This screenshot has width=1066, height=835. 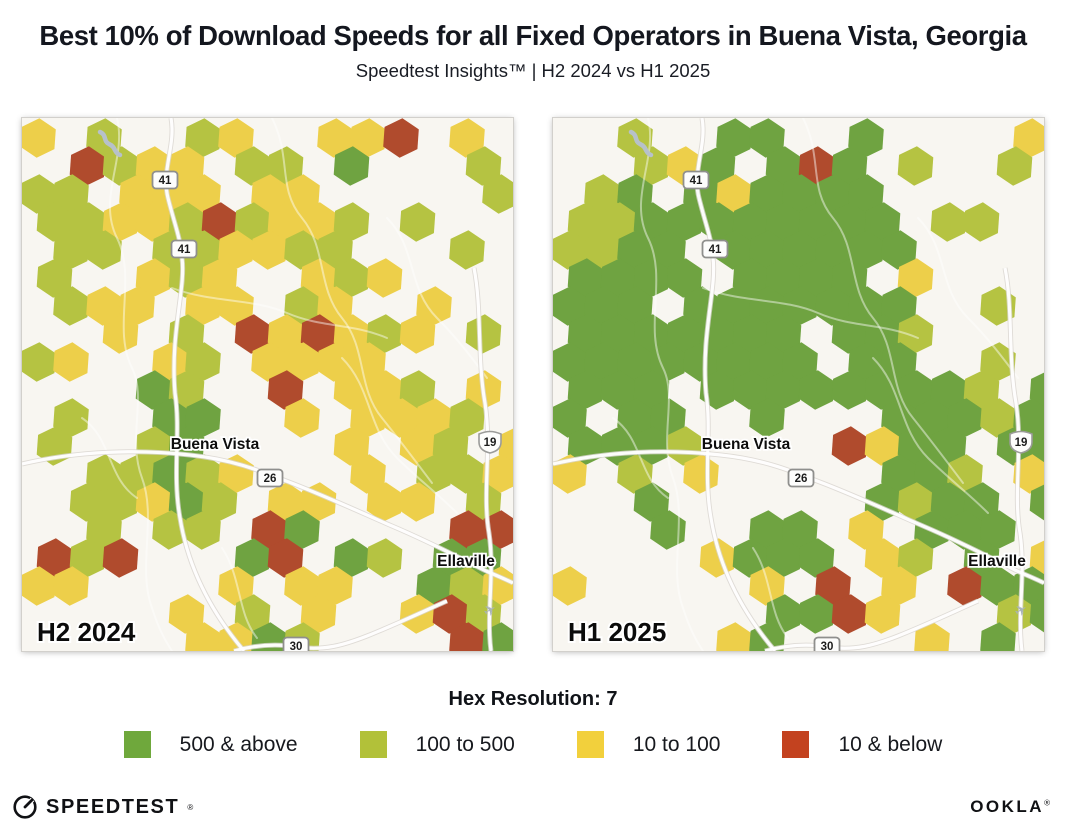 What do you see at coordinates (465, 744) in the screenshot?
I see `legend-label: 100 to 500` at bounding box center [465, 744].